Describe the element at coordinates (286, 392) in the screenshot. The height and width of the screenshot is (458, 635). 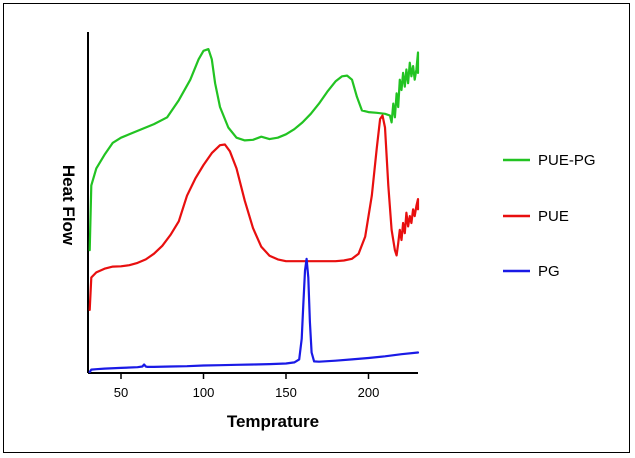
I see `x-tick-label-150: 150` at that location.